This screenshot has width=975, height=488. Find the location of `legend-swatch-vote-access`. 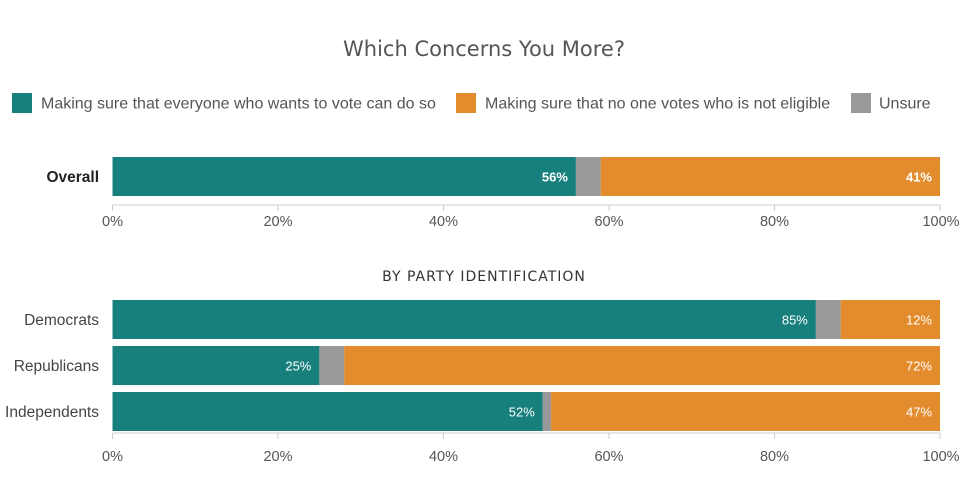

legend-swatch-vote-access is located at coordinates (22, 103).